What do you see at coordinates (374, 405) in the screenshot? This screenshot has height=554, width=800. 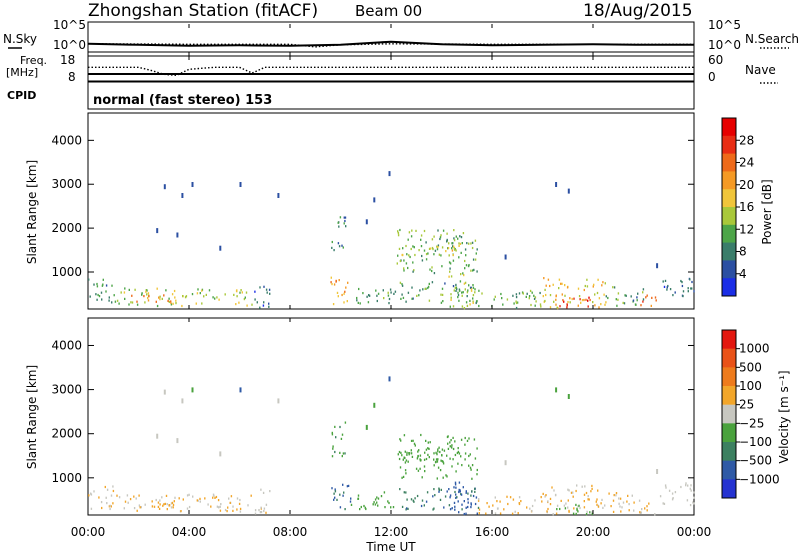 I see `velocity-sparse-point` at bounding box center [374, 405].